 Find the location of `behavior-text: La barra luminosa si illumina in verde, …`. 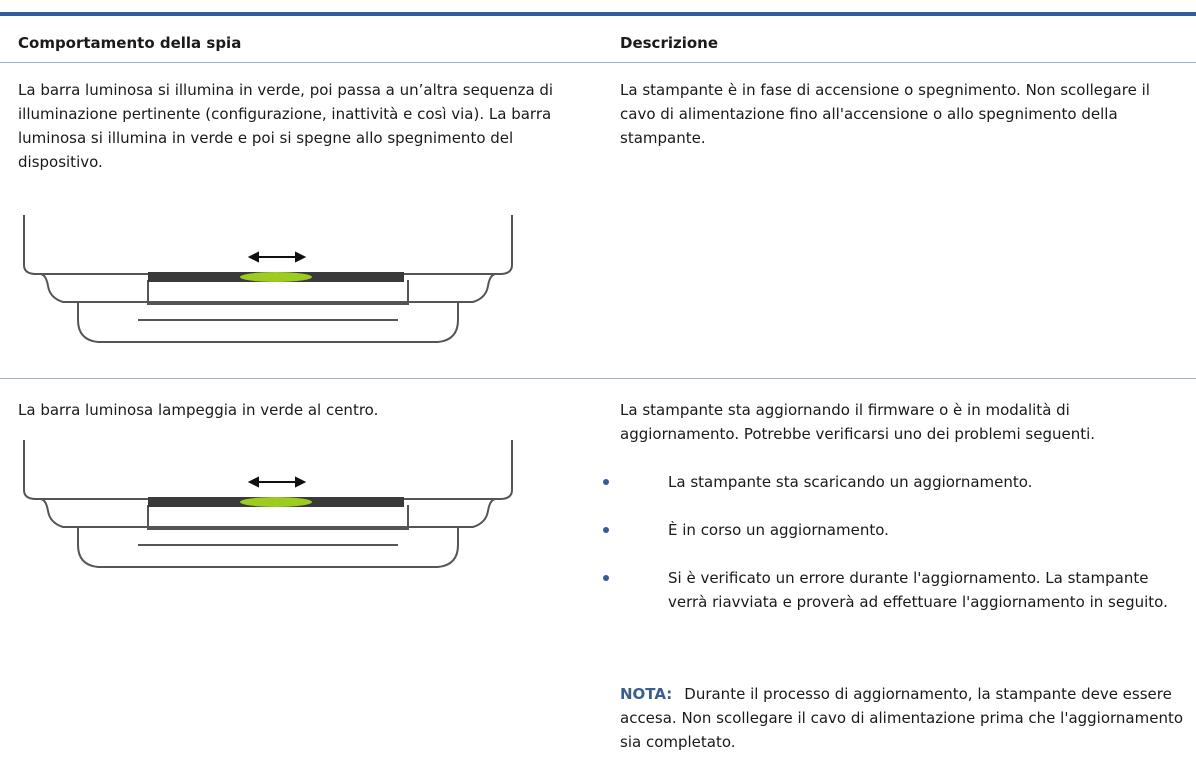

behavior-text: La barra luminosa si illumina in verde, … is located at coordinates (286, 126).